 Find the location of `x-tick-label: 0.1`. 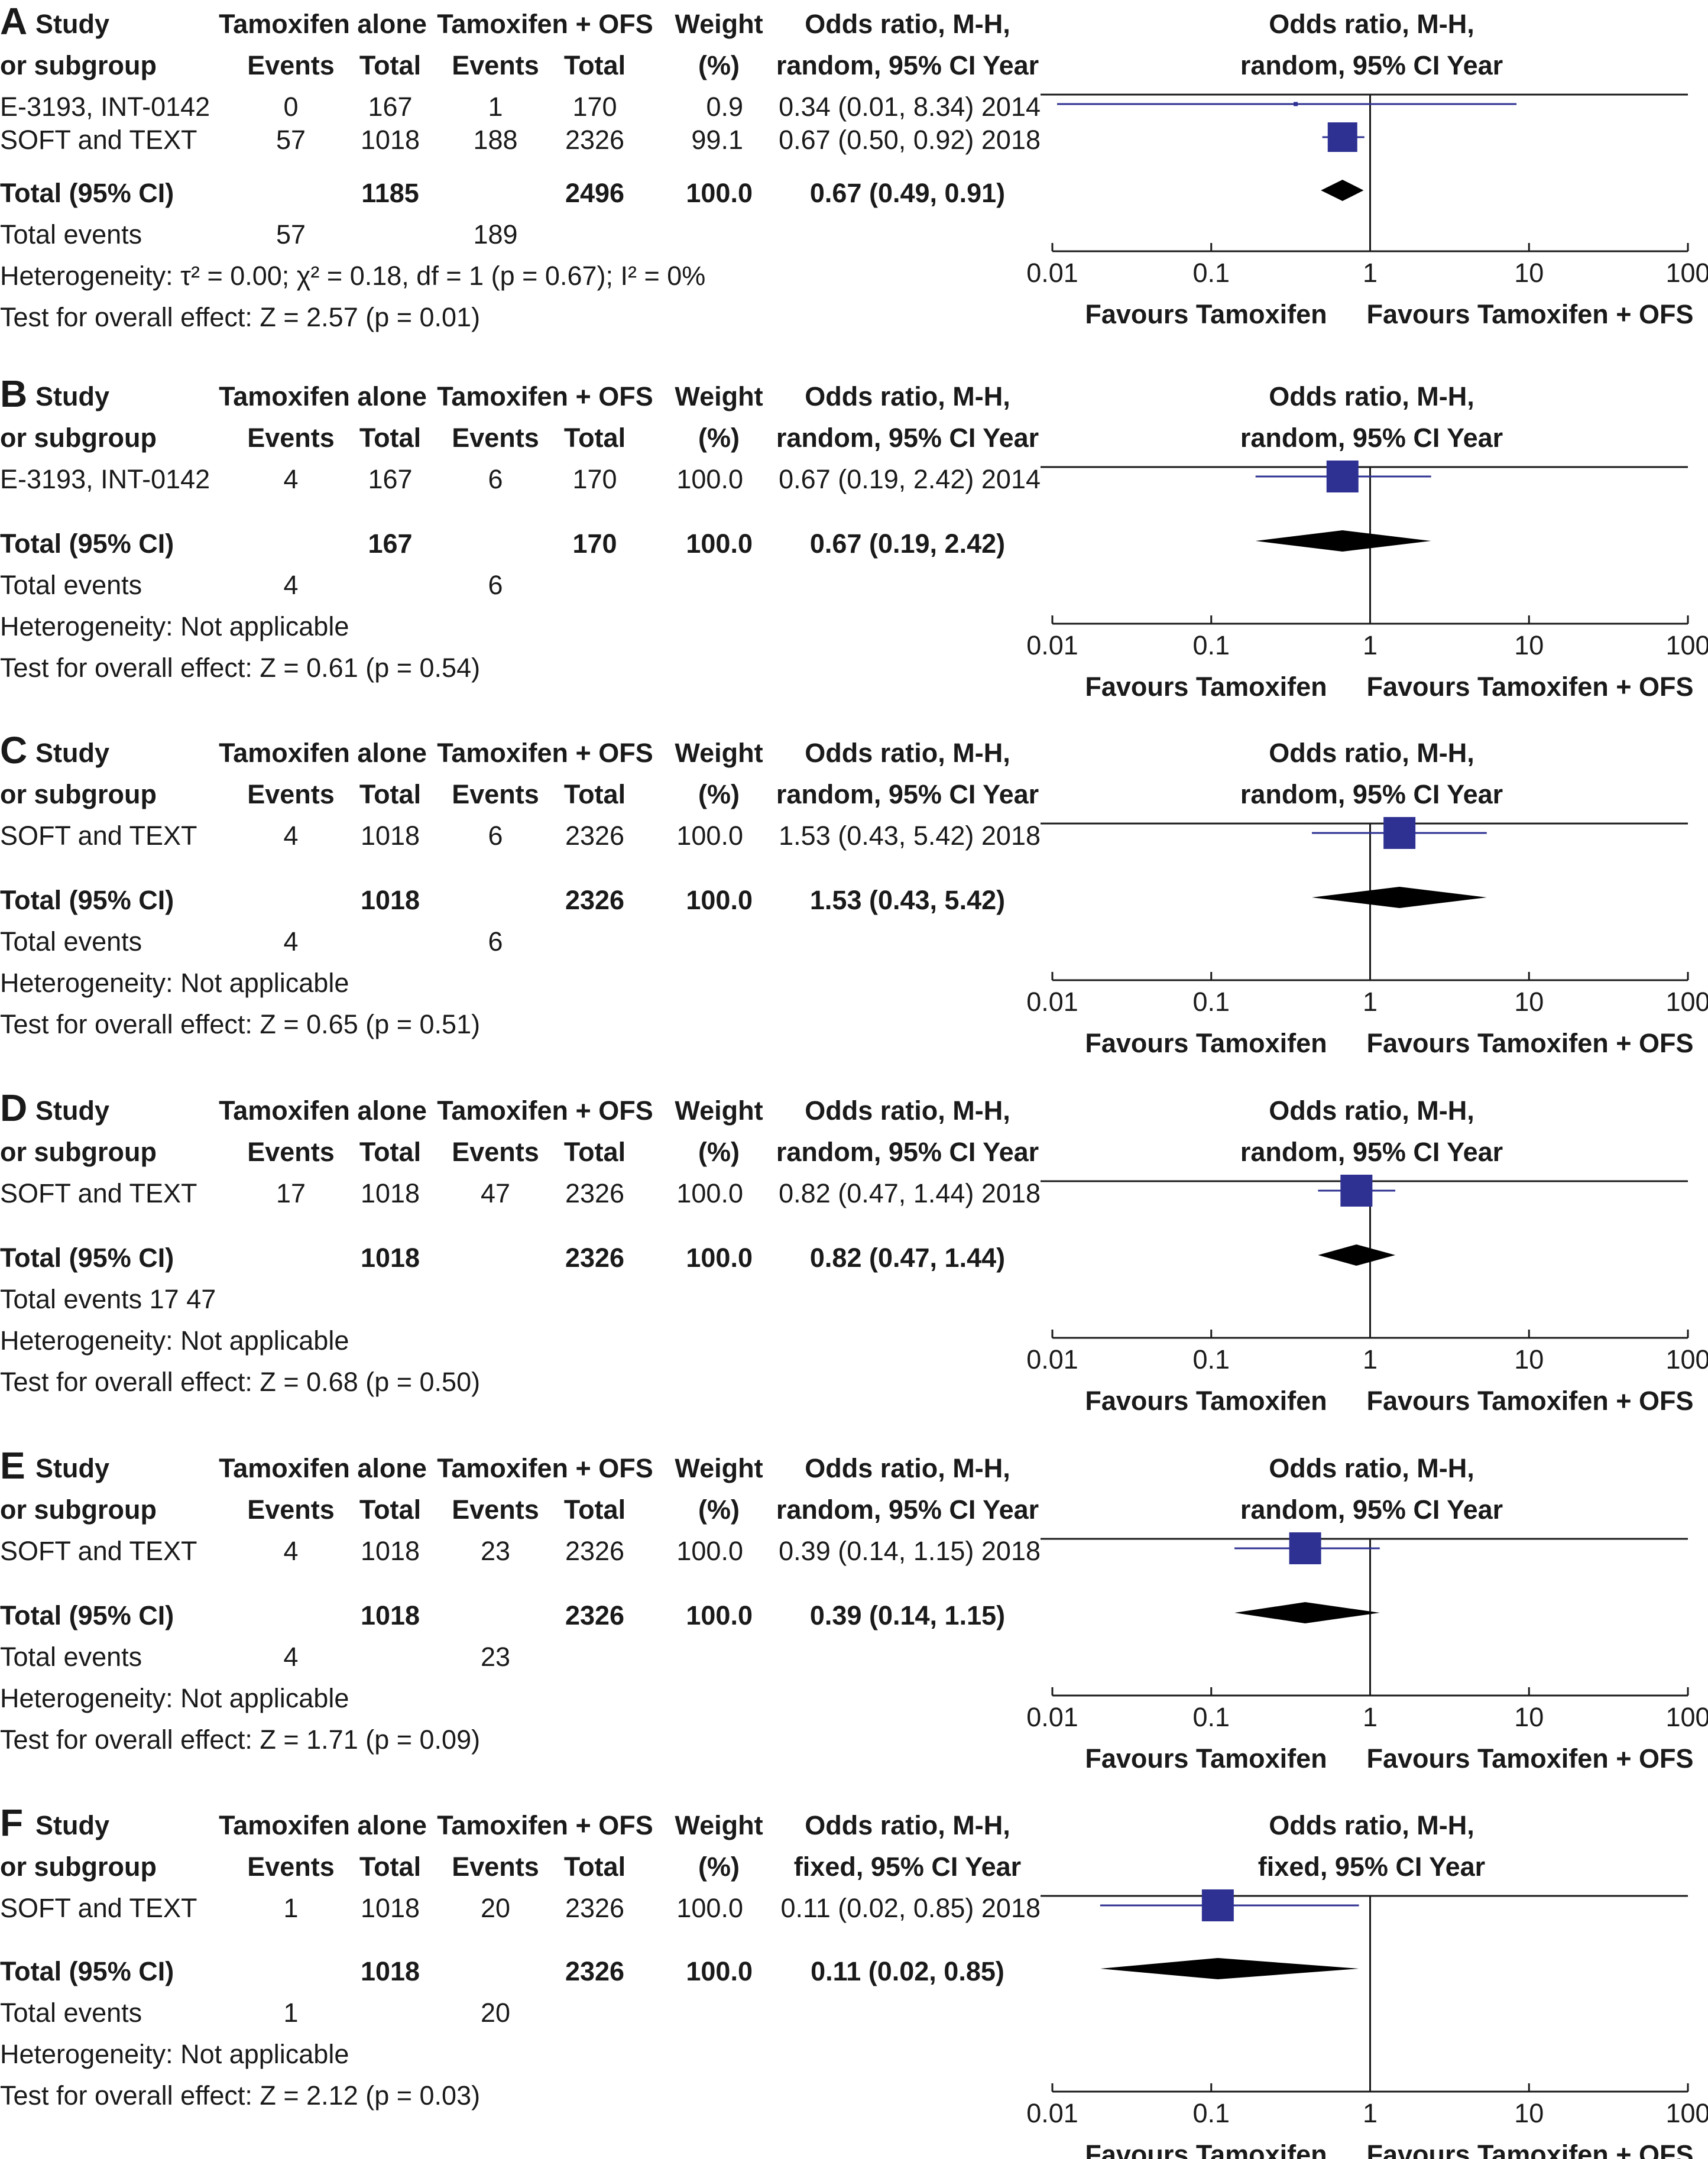

x-tick-label: 0.1 is located at coordinates (1211, 1359).